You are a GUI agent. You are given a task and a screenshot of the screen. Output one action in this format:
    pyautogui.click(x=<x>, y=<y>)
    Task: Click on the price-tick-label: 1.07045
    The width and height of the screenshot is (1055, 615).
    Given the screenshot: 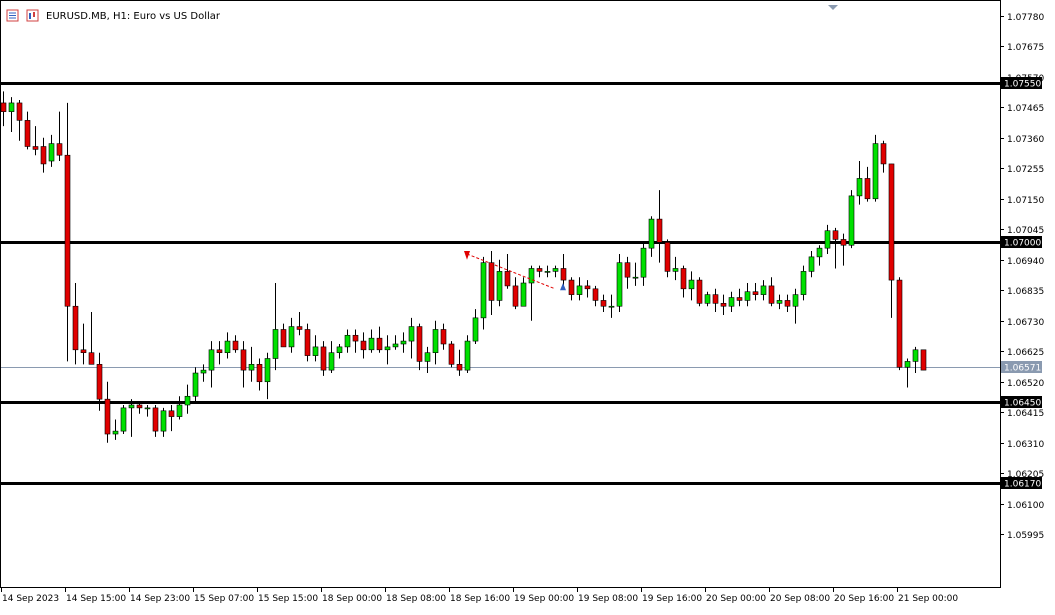 What is the action you would take?
    pyautogui.click(x=1025, y=231)
    